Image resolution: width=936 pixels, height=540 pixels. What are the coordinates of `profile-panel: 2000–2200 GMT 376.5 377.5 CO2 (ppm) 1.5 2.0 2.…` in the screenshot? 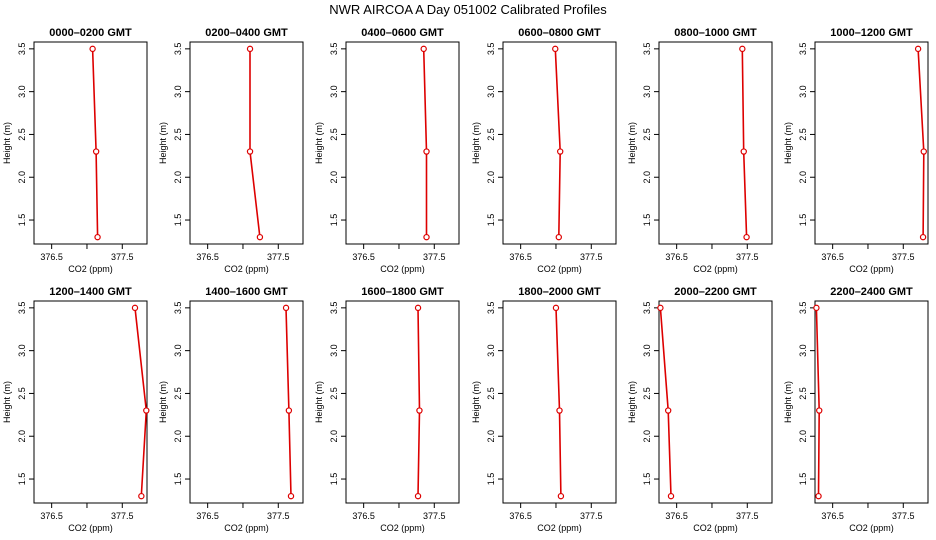 It's located at (700, 409).